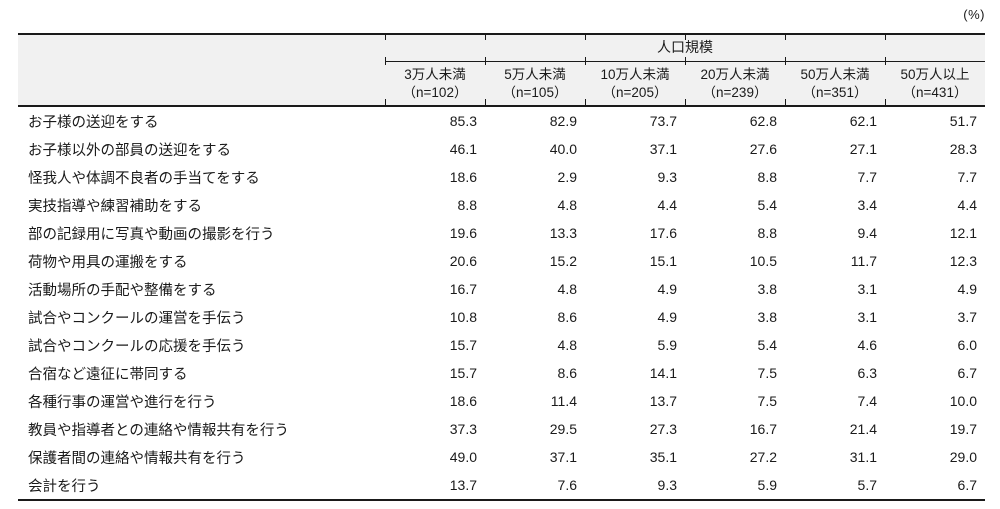 This screenshot has width=1000, height=509. I want to click on value-cell: 4.6, so click(867, 345).